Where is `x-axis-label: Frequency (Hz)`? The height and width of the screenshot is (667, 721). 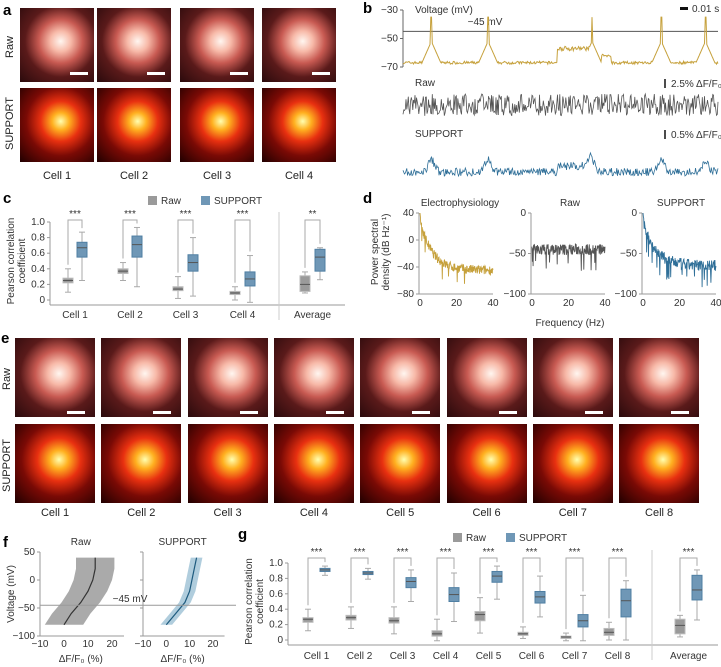
x-axis-label: Frequency (Hz) is located at coordinates (570, 323).